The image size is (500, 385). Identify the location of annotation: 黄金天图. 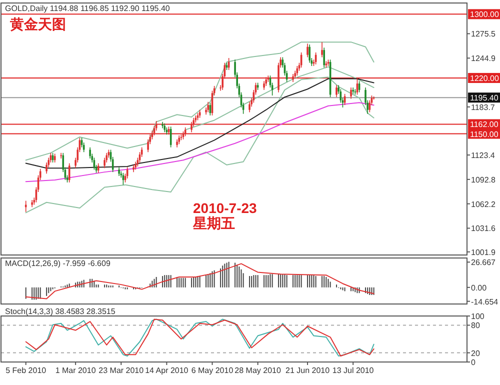
(37, 24).